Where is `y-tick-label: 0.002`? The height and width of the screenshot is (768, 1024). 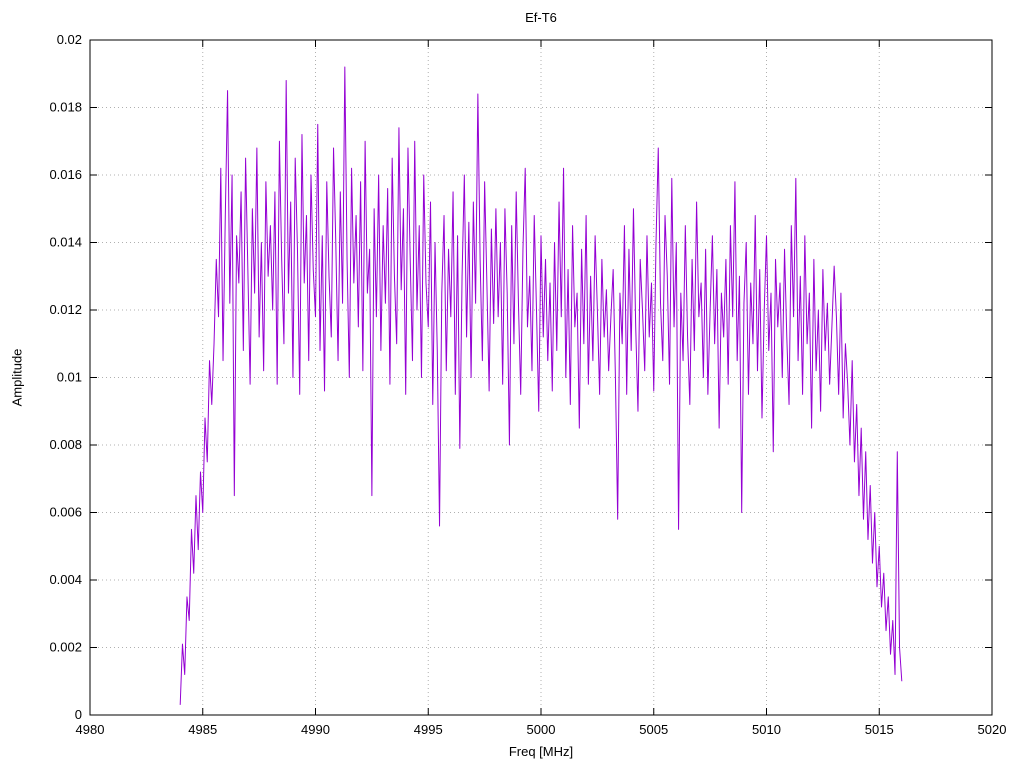
y-tick-label: 0.002 is located at coordinates (65, 647).